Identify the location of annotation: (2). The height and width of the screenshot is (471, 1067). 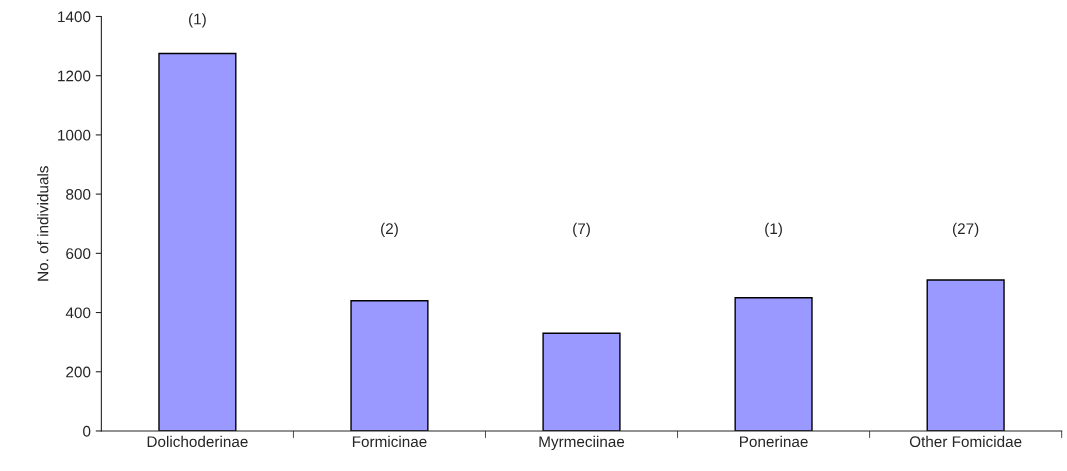
(389, 230).